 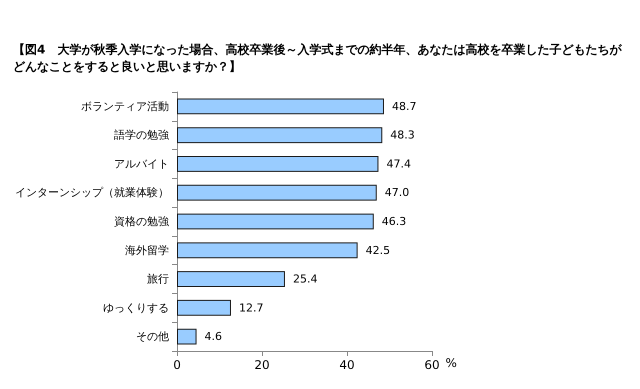 I want to click on data-label: 12.7, so click(x=251, y=307).